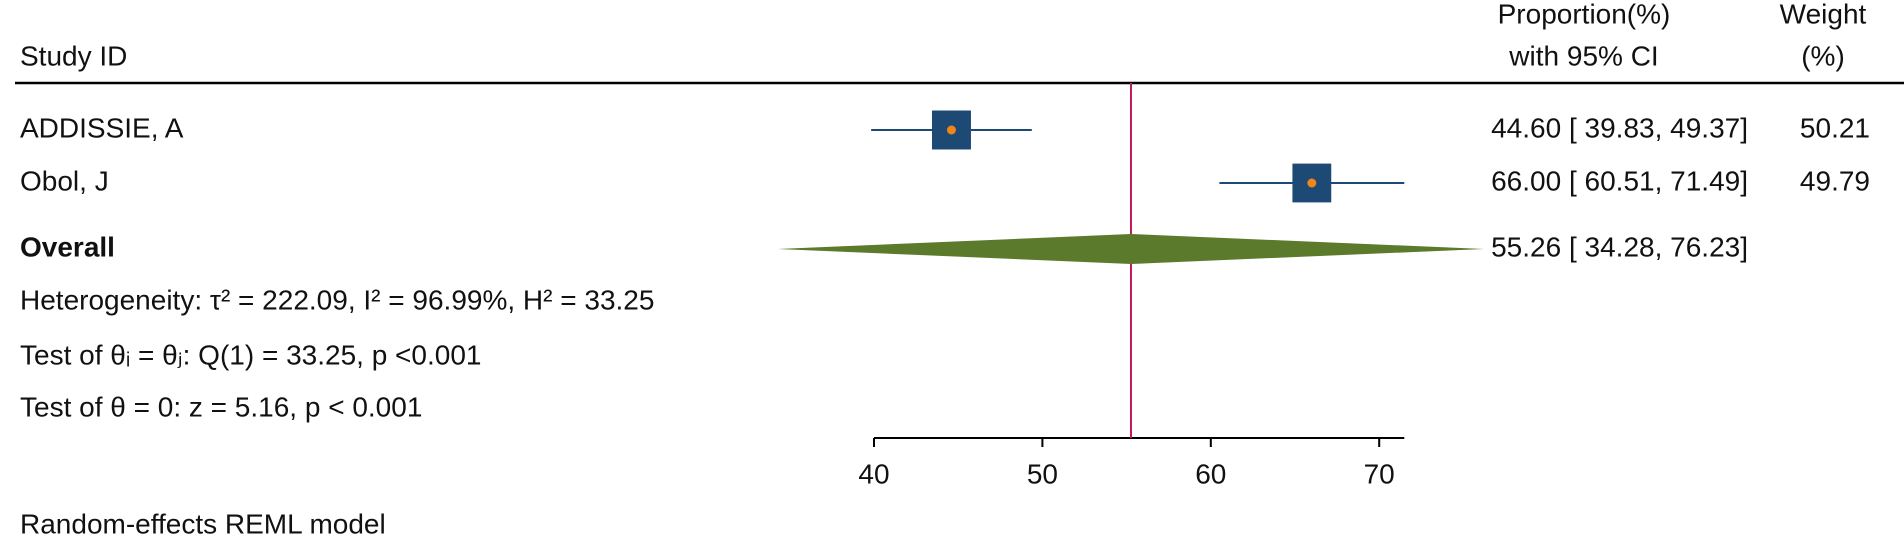  I want to click on x-tick-label: 60, so click(1210, 473).